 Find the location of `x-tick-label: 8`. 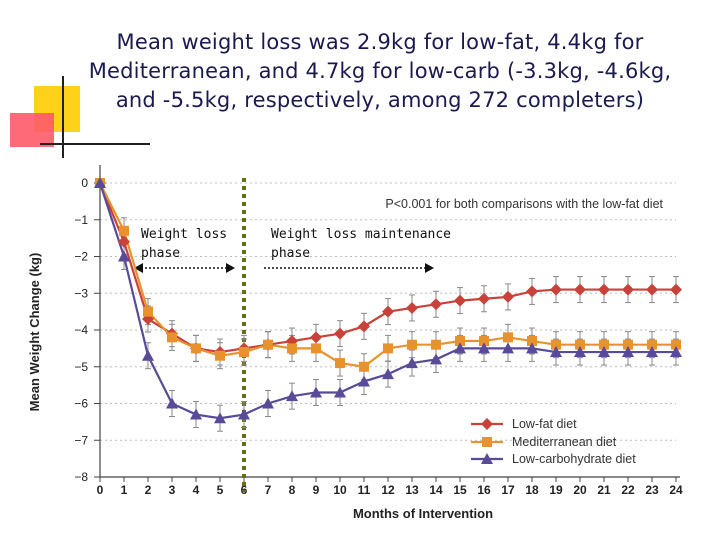

x-tick-label: 8 is located at coordinates (292, 490).